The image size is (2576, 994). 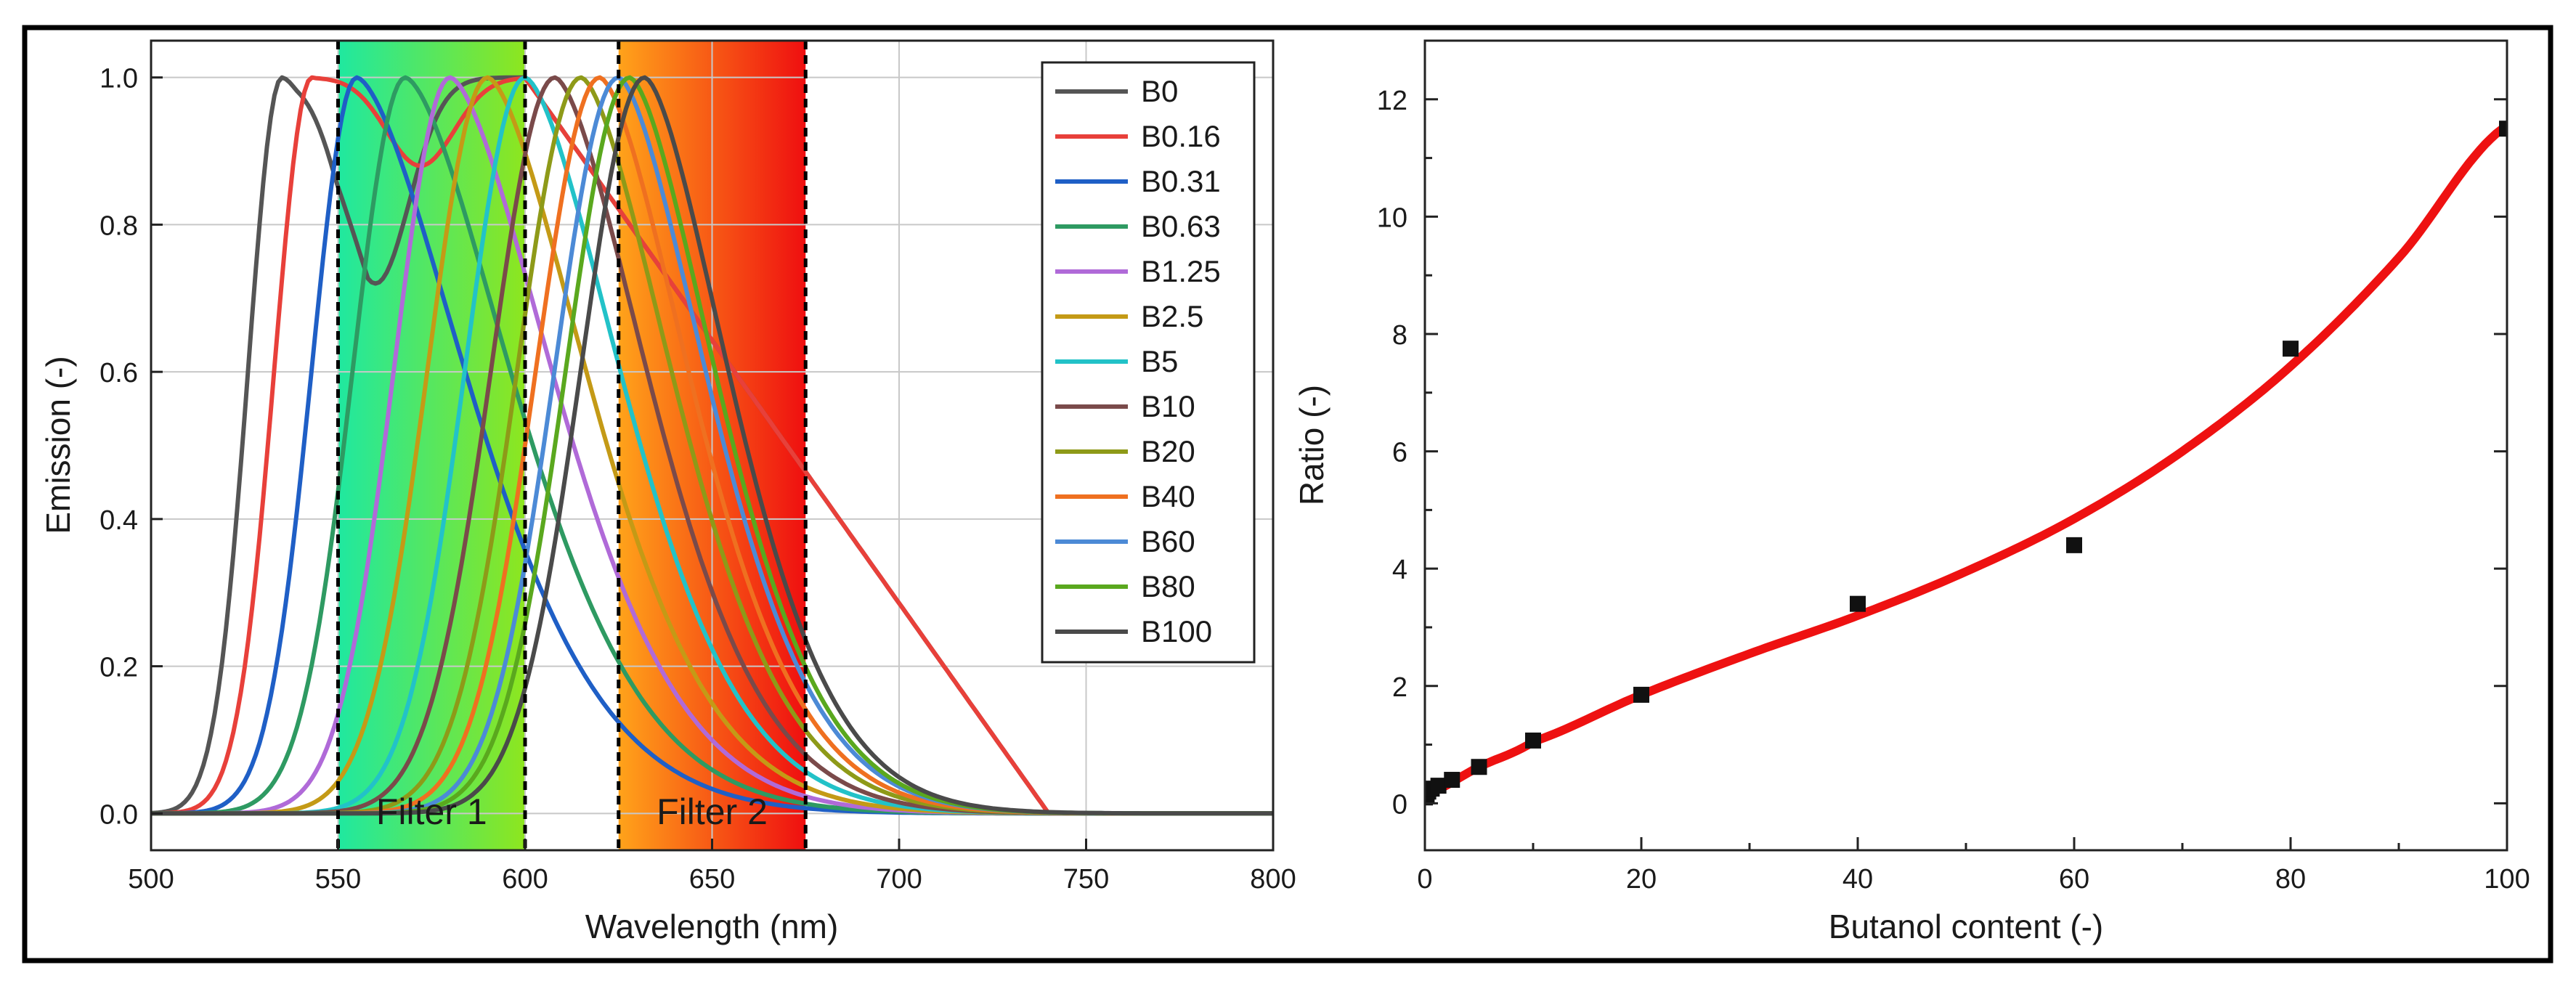 I want to click on left-x-tick-label: 700, so click(x=899, y=879).